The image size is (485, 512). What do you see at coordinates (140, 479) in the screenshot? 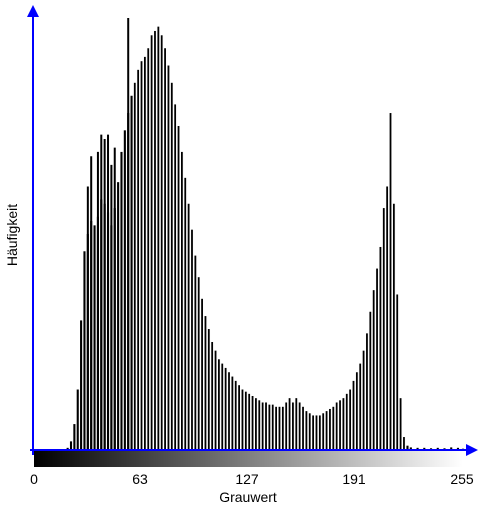
I see `x-tick-label: 63` at bounding box center [140, 479].